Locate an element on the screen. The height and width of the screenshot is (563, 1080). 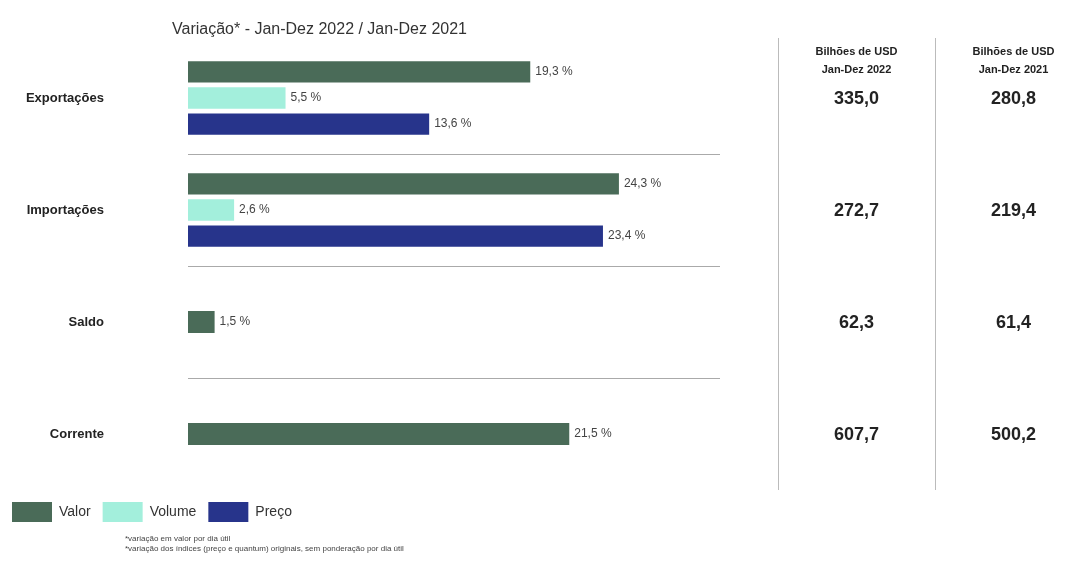
y-tick-label: Corrente is located at coordinates (76, 433).